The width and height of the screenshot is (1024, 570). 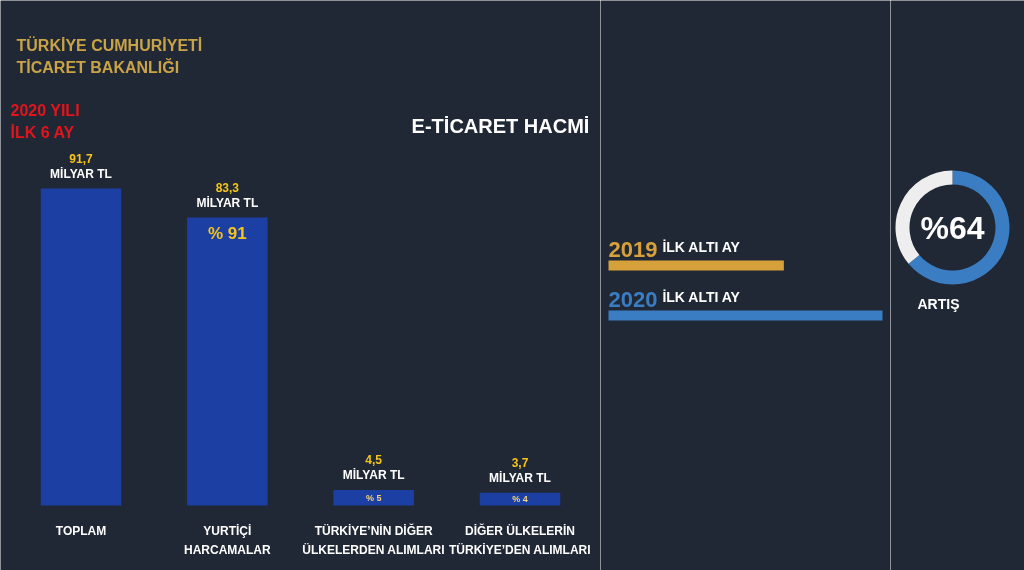 I want to click on text: %64, so click(x=952, y=227).